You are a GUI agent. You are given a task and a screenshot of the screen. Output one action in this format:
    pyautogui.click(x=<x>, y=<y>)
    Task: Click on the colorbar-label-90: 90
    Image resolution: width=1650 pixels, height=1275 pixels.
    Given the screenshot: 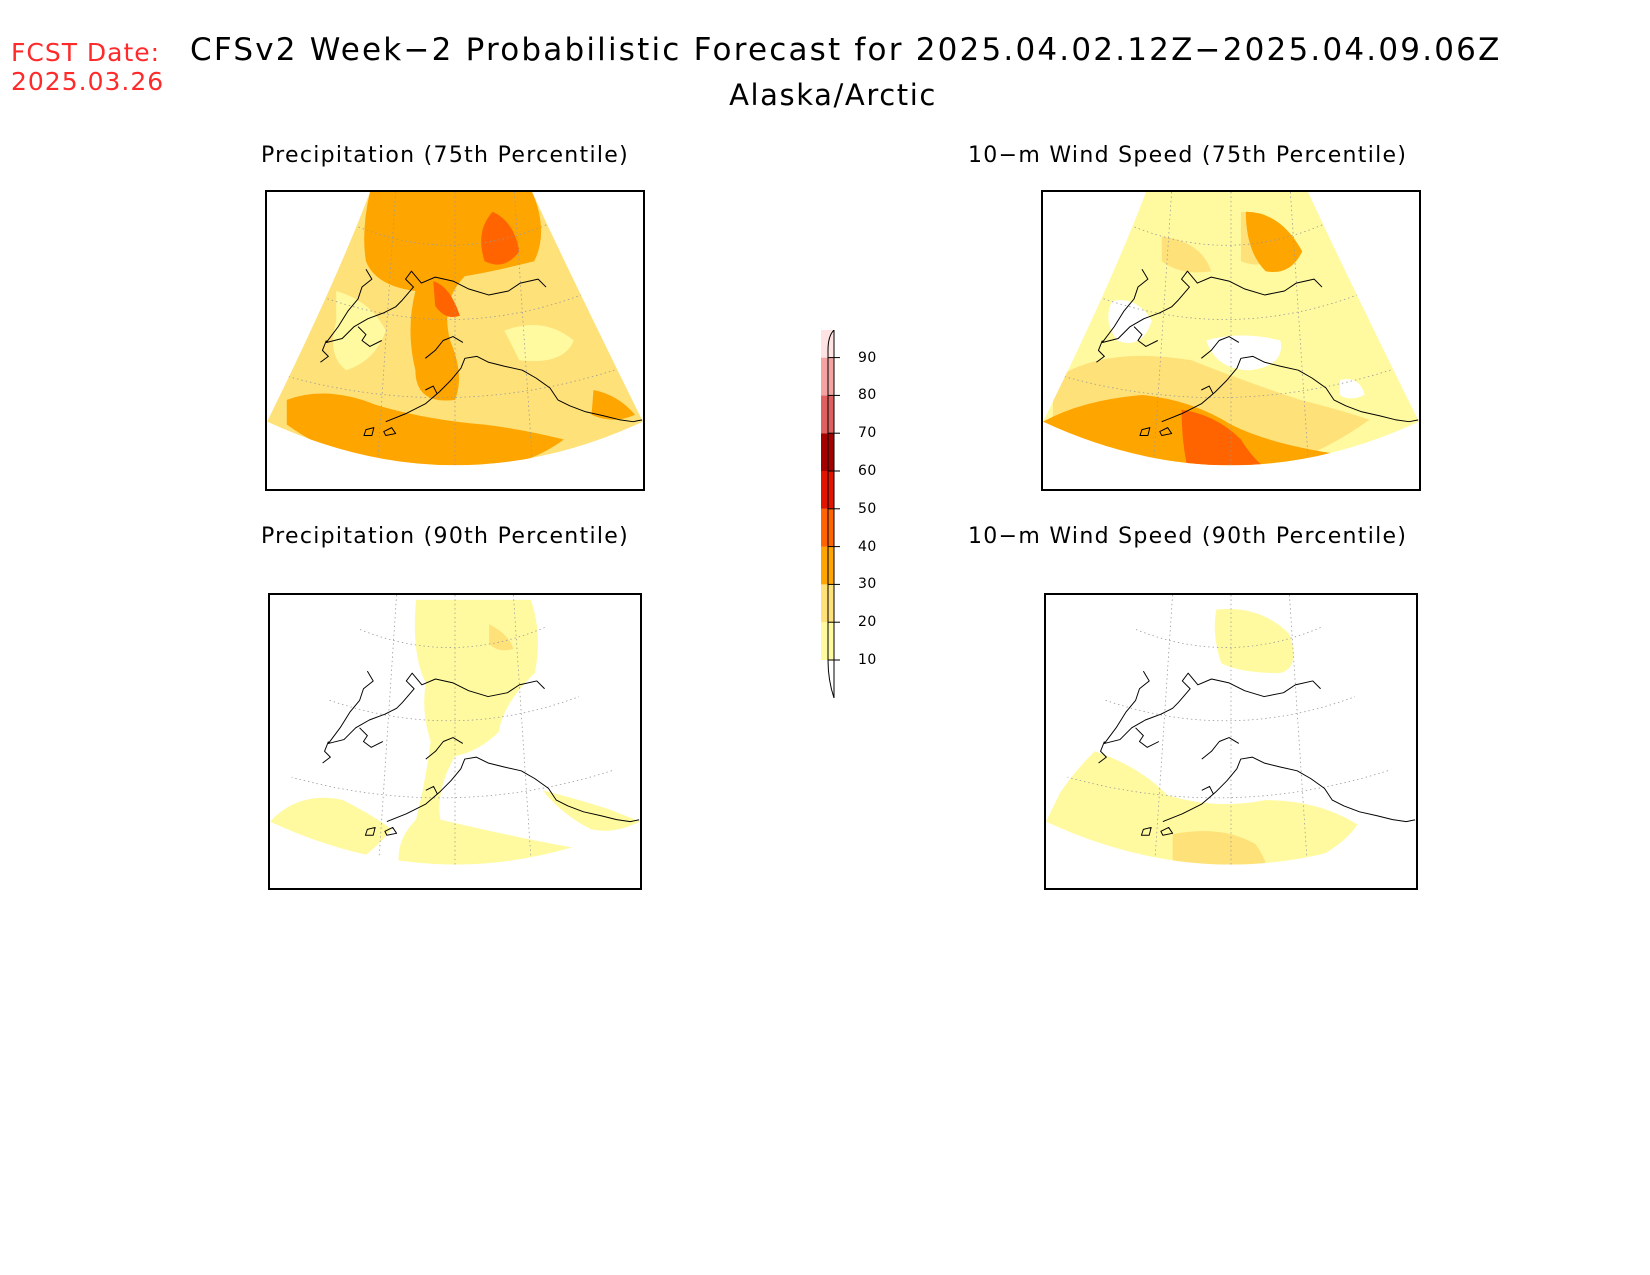 What is the action you would take?
    pyautogui.click(x=867, y=357)
    